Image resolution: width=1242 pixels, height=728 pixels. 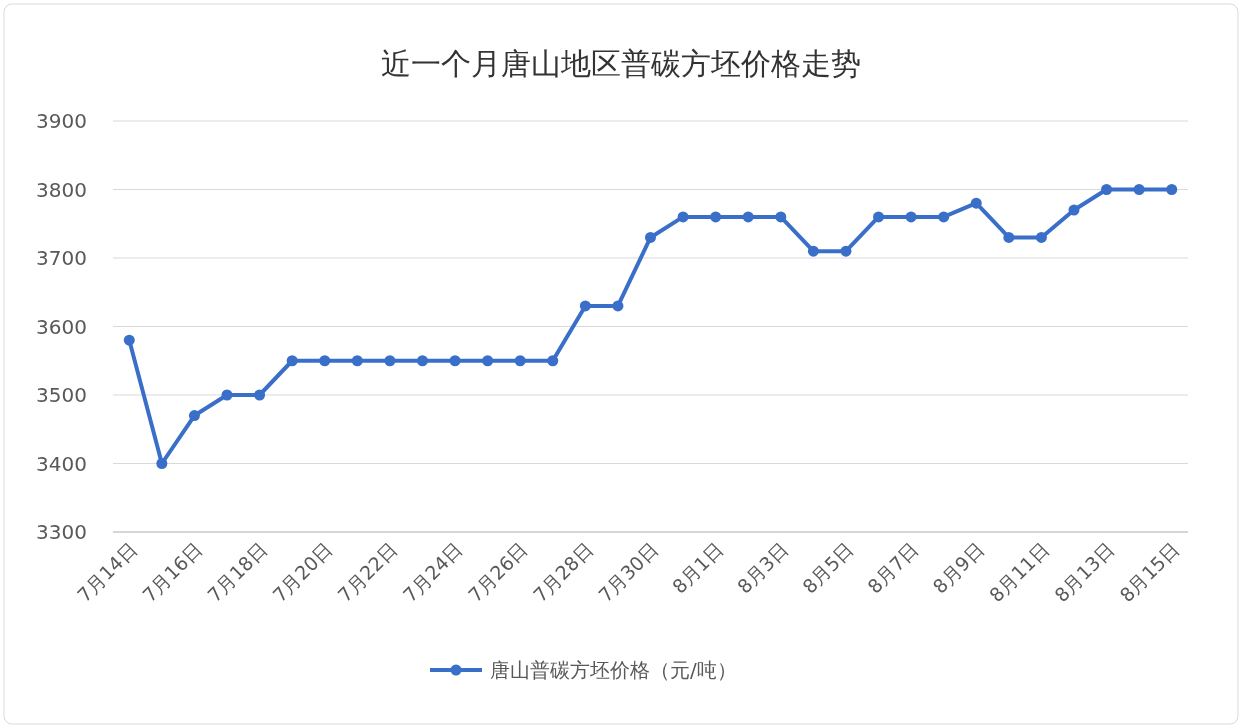 I want to click on y-tick-label: 3900, so click(x=61, y=121).